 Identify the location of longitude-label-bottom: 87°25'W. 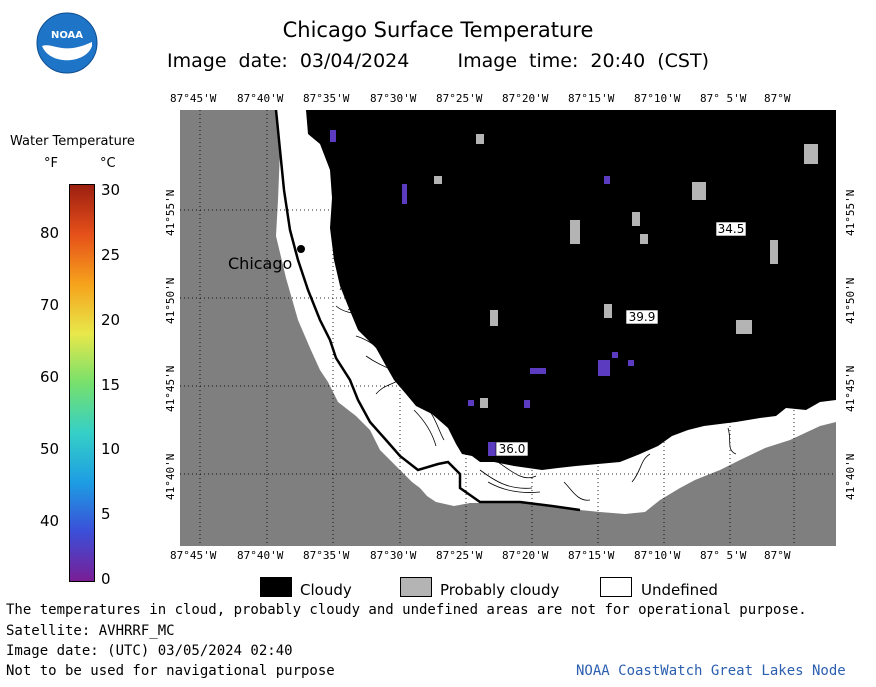
(459, 555).